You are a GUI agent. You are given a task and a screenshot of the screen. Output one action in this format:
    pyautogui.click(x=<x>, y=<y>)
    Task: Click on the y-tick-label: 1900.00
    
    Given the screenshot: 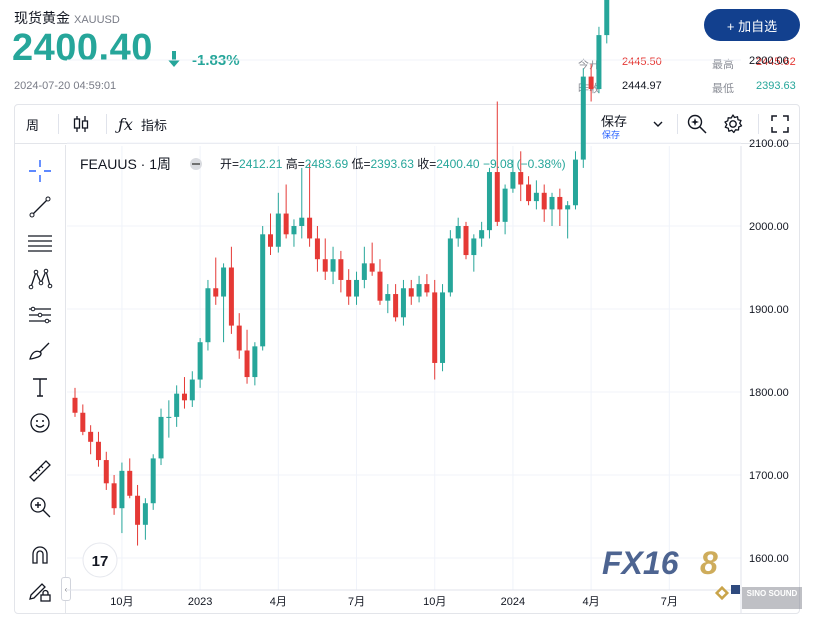 What is the action you would take?
    pyautogui.click(x=769, y=310)
    